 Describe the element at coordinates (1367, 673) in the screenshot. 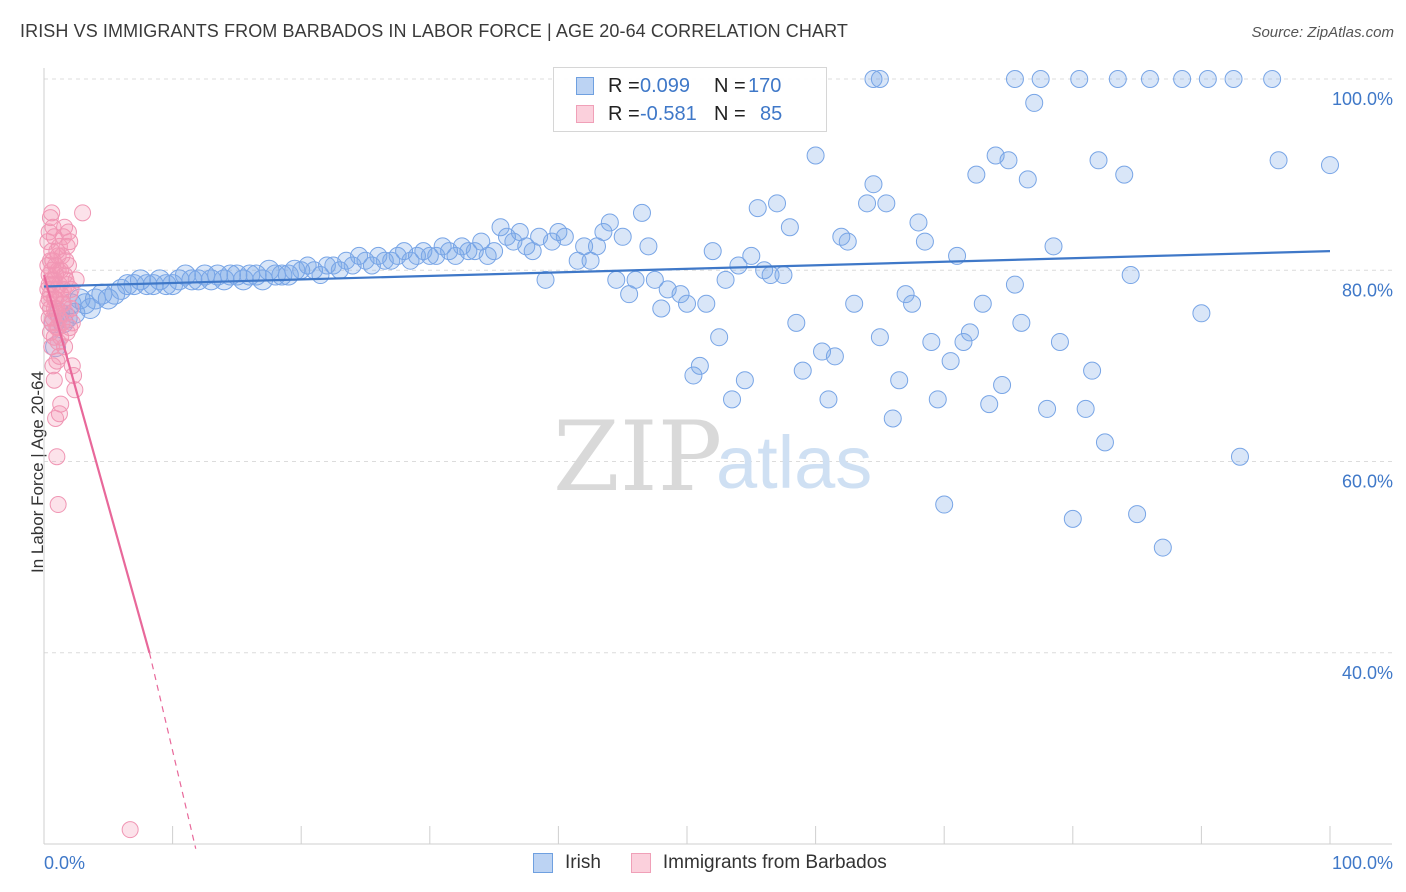

I see `y-tick-label: 40.0%` at that location.